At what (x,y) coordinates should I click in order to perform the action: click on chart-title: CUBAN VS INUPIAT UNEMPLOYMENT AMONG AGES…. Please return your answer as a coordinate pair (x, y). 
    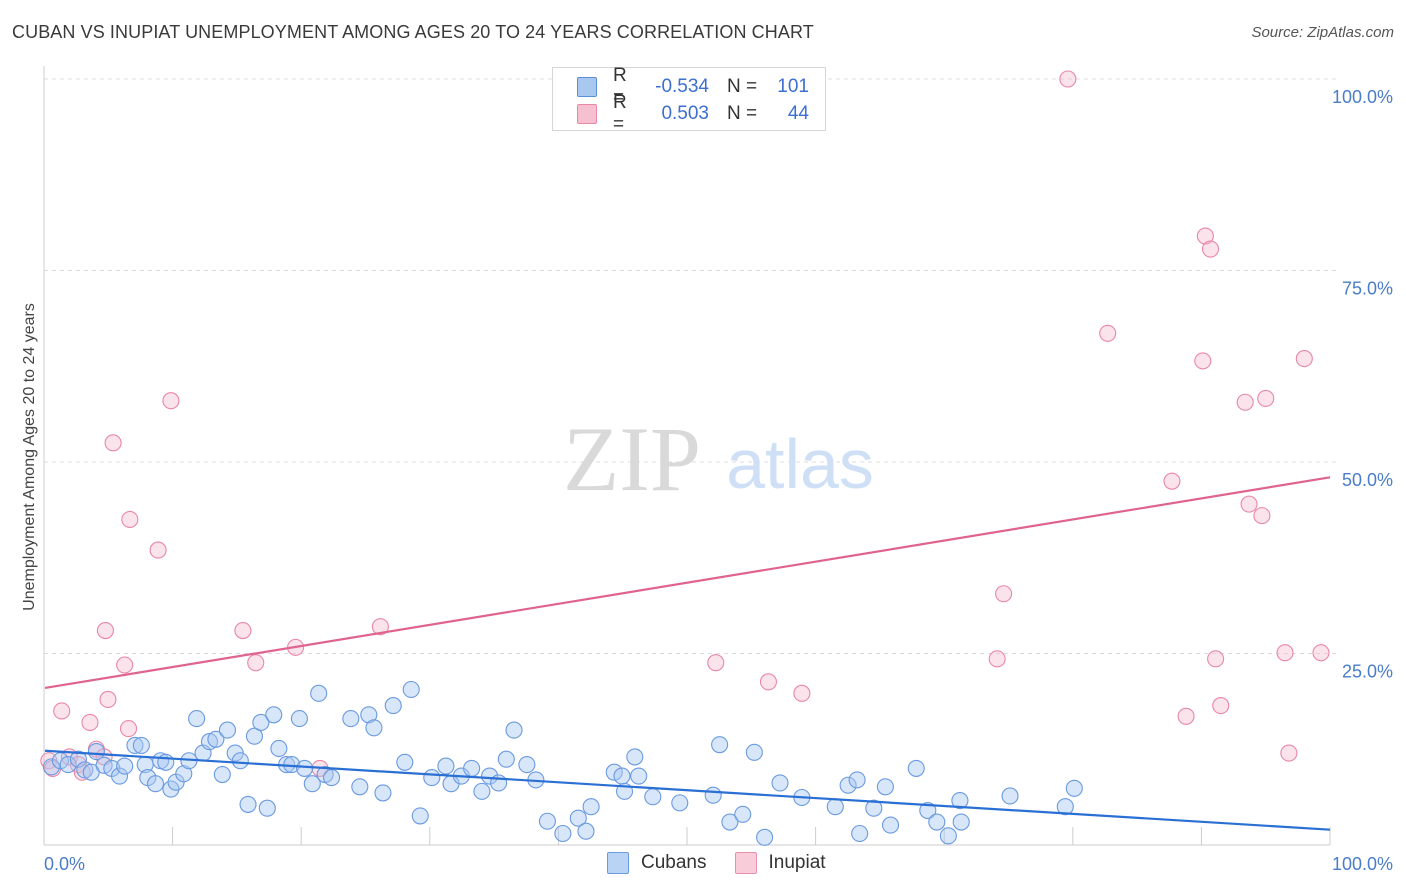
    Looking at the image, I should click on (413, 32).